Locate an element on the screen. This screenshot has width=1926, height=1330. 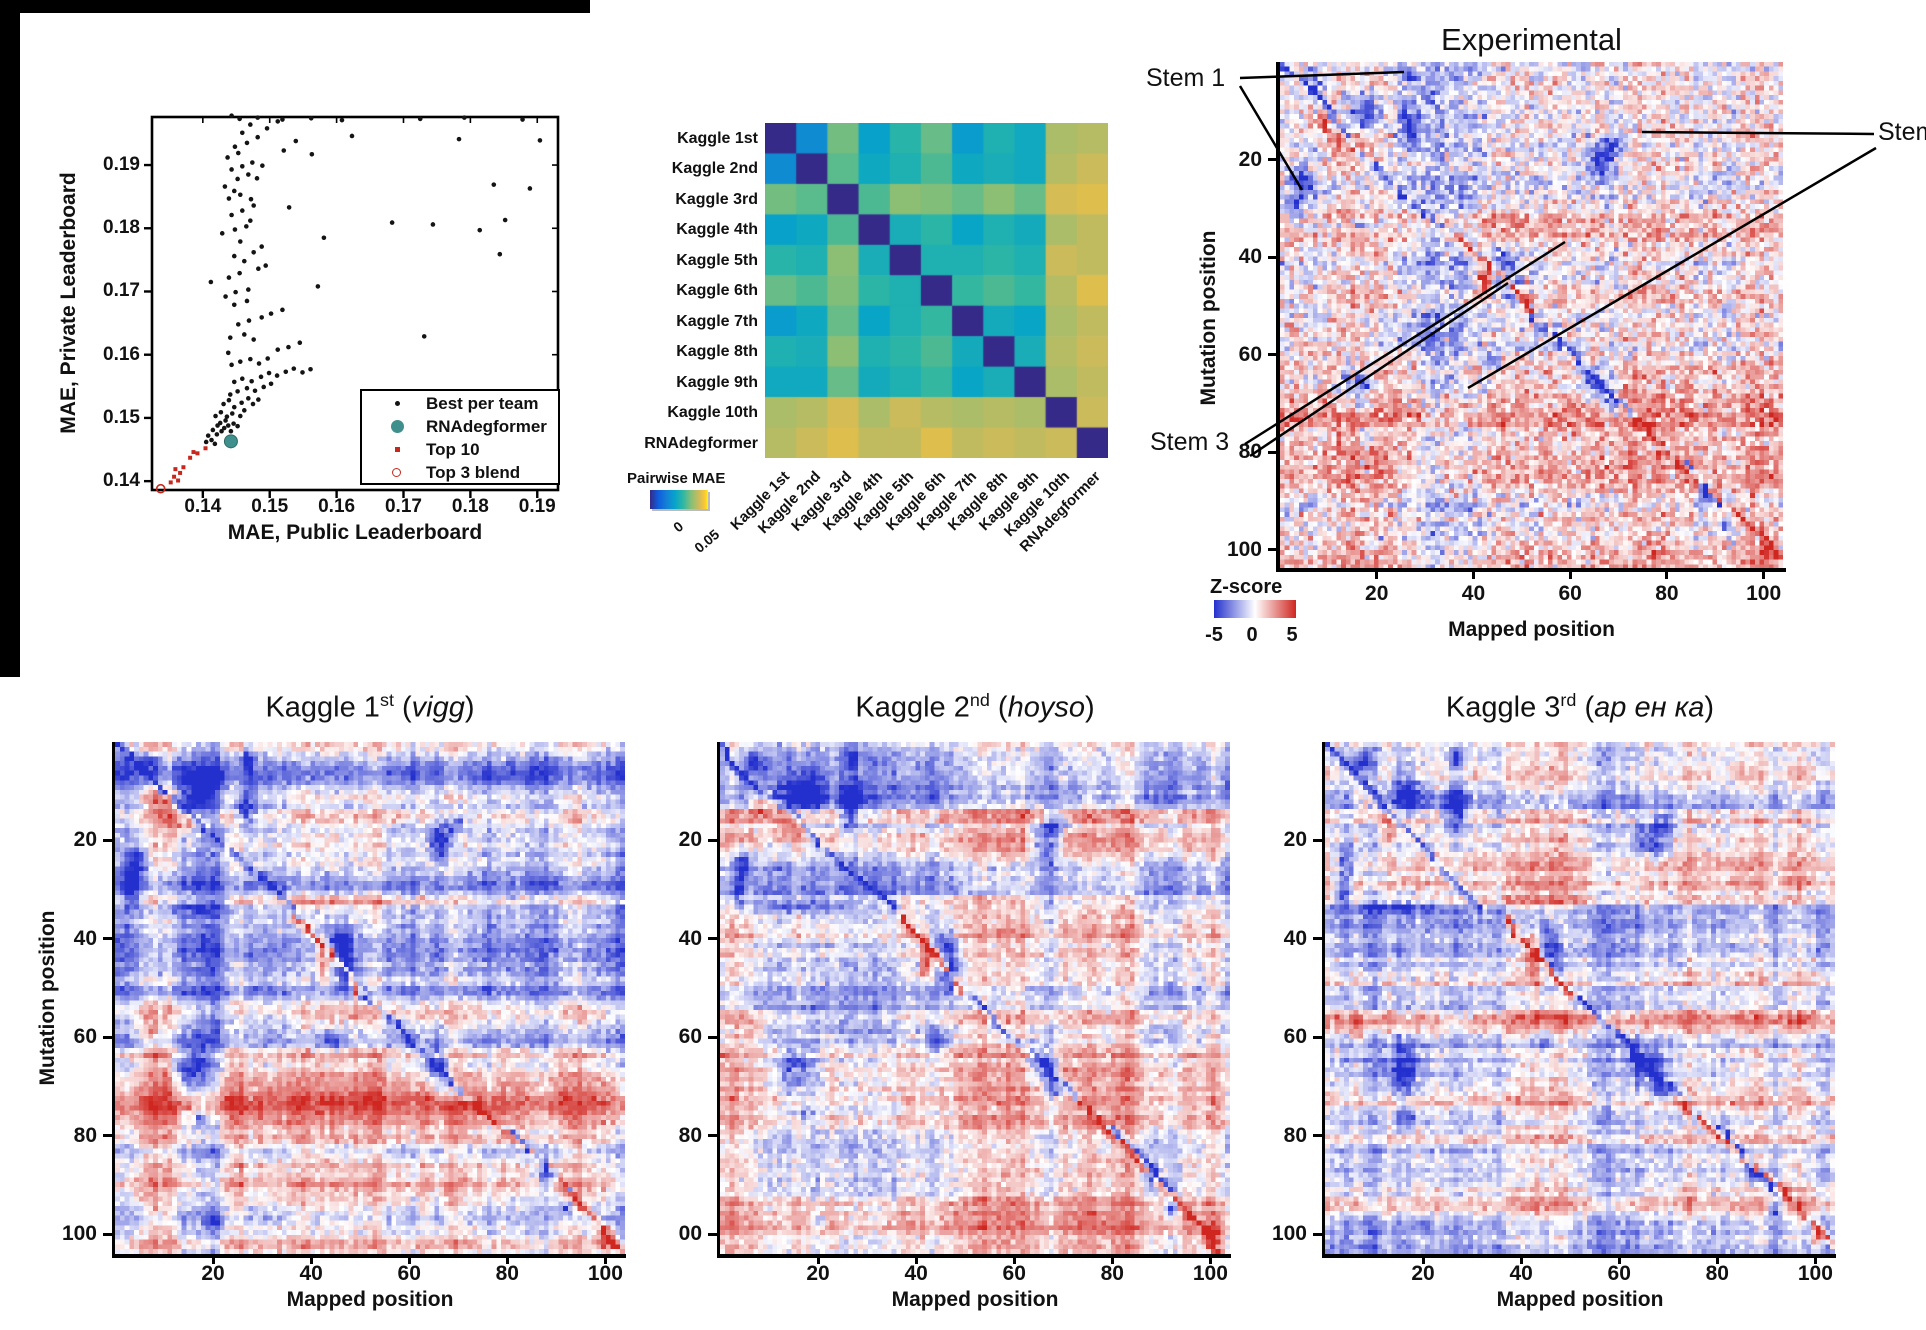
annotation-stem: Stem is located at coordinates (1902, 132).